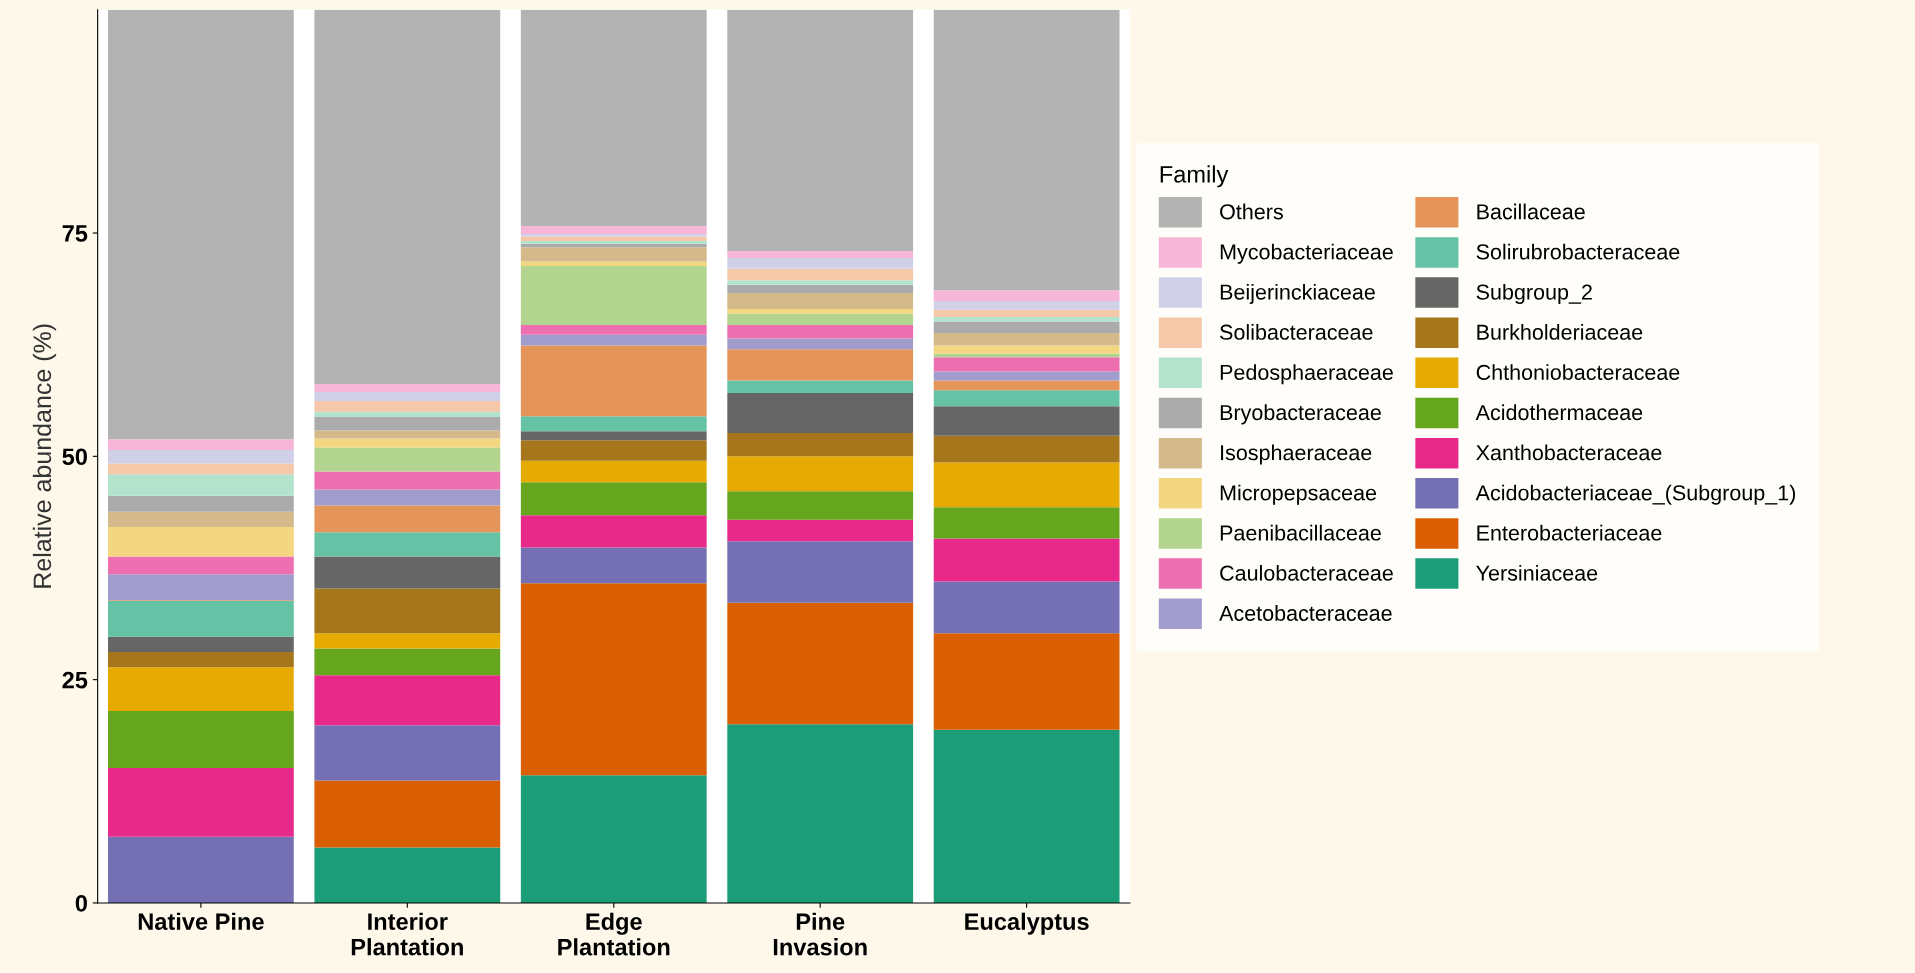 This screenshot has width=1915, height=973. What do you see at coordinates (1297, 293) in the screenshot?
I see `legend-label: Beijerinckiaceae` at bounding box center [1297, 293].